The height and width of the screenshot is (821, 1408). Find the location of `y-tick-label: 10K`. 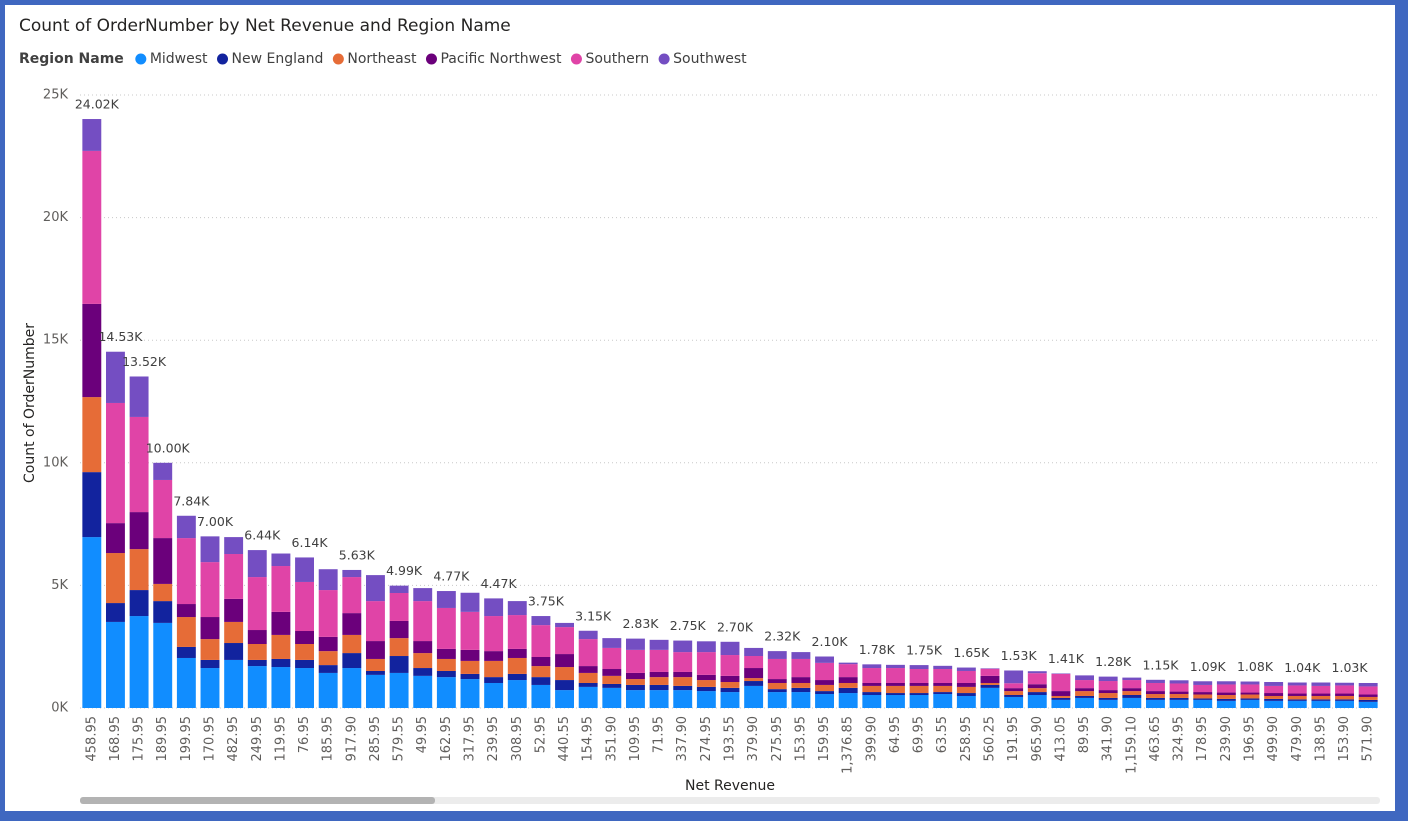

y-tick-label: 10K is located at coordinates (56, 462).